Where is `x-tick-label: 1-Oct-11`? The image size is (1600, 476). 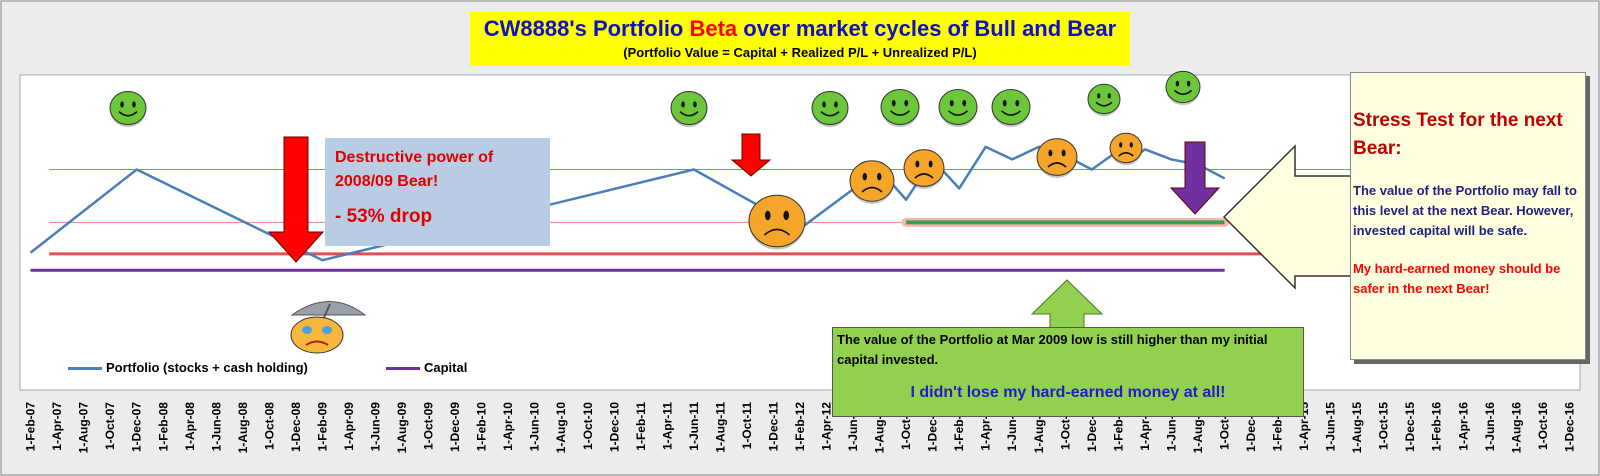 x-tick-label: 1-Oct-11 is located at coordinates (747, 426).